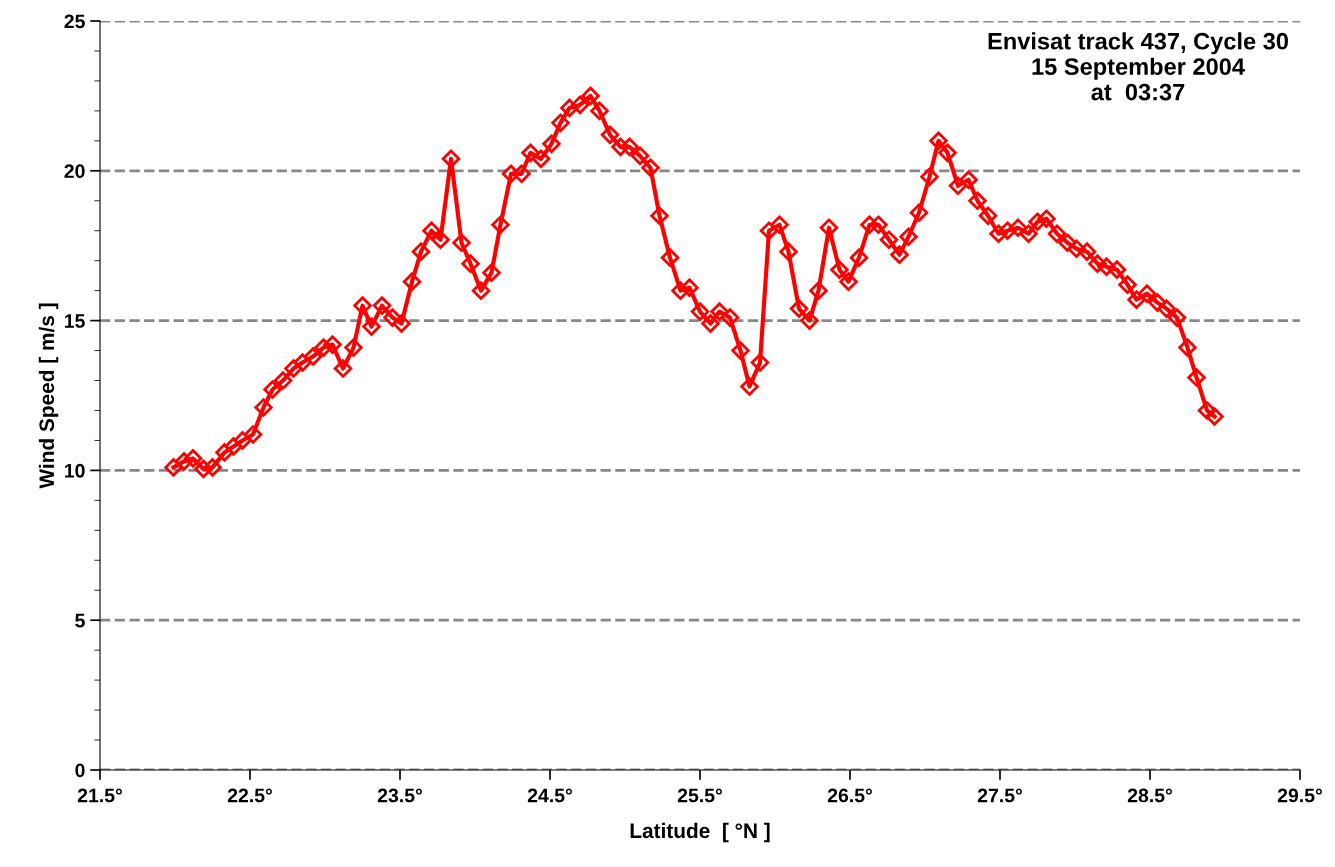 The height and width of the screenshot is (867, 1335). I want to click on y-tick-label: 20, so click(74, 171).